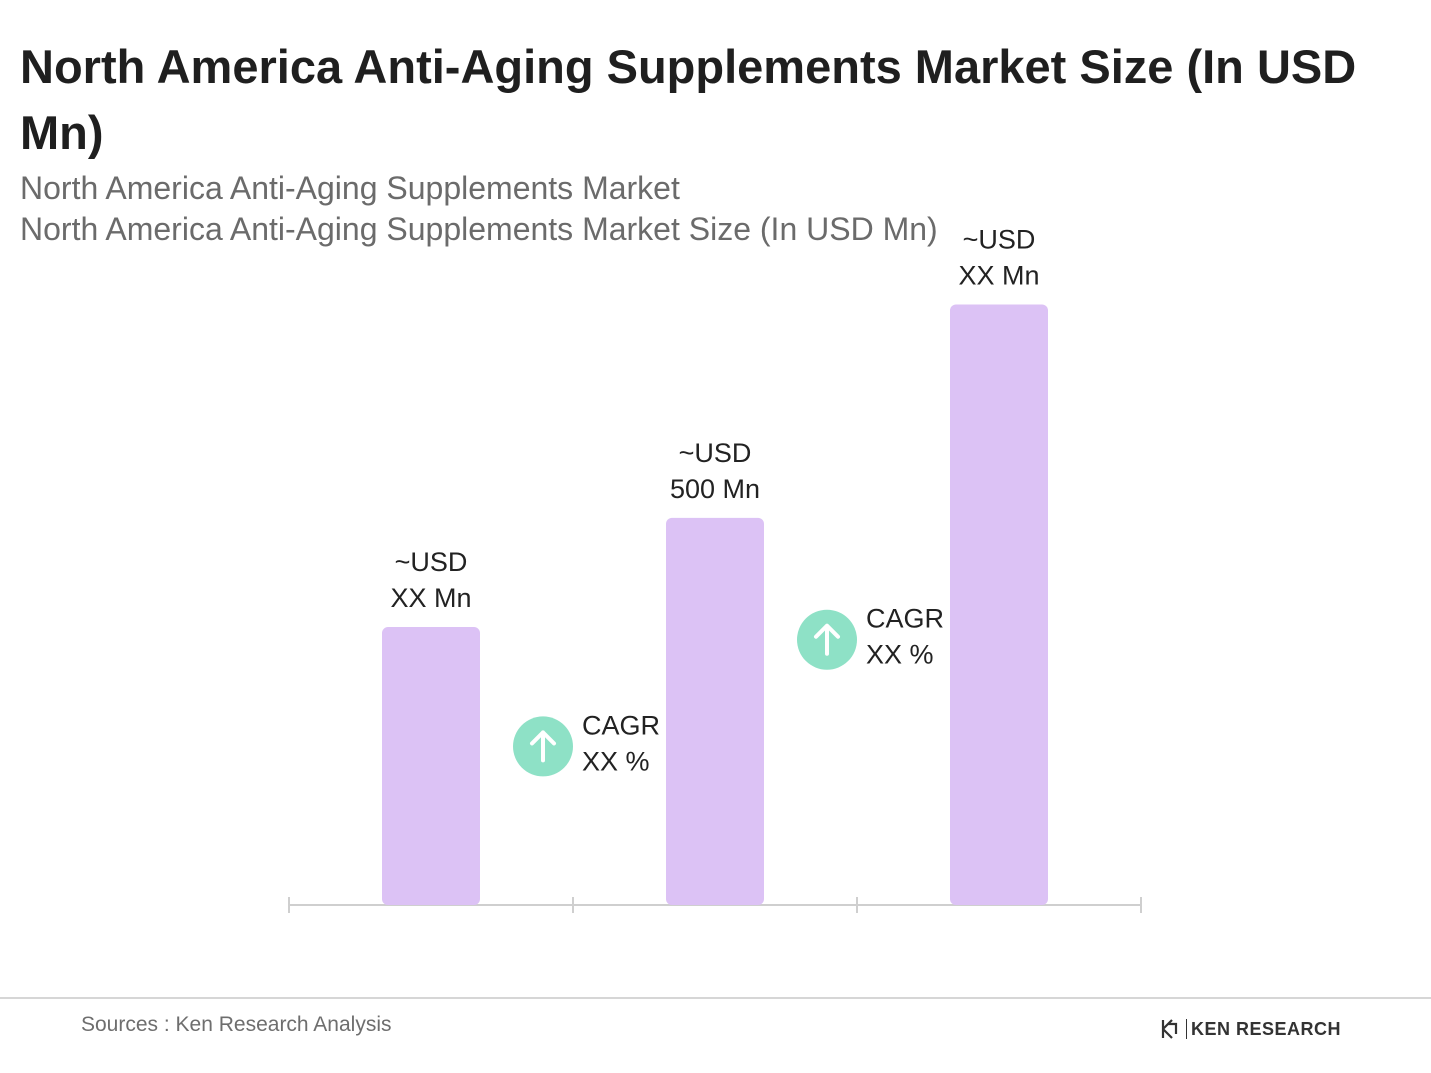 This screenshot has height=1073, width=1431. What do you see at coordinates (715, 489) in the screenshot?
I see `data-label: 500 Mn` at bounding box center [715, 489].